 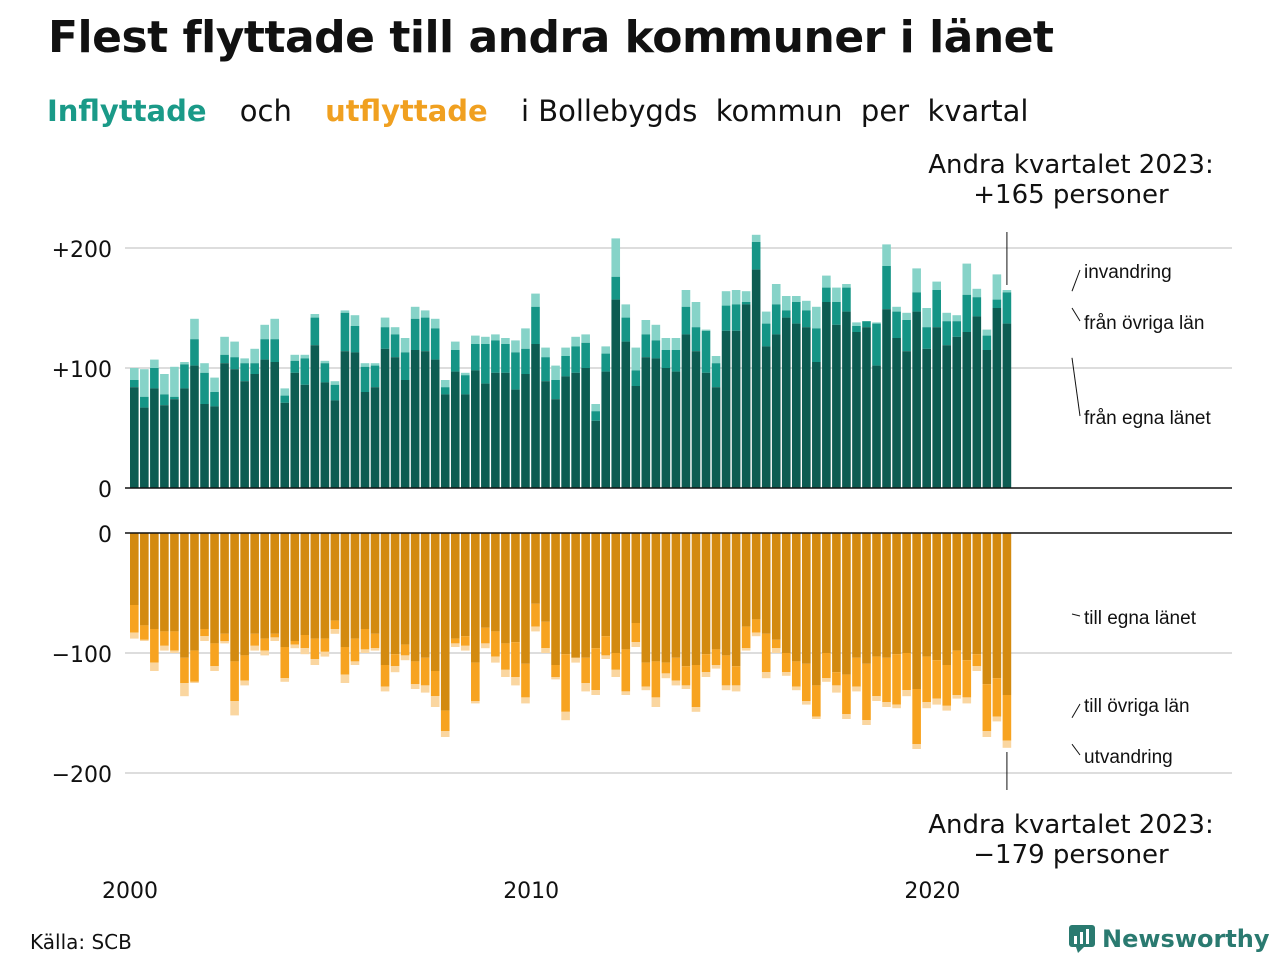 I want to click on brand-name: Newsworthy, so click(x=1186, y=939).